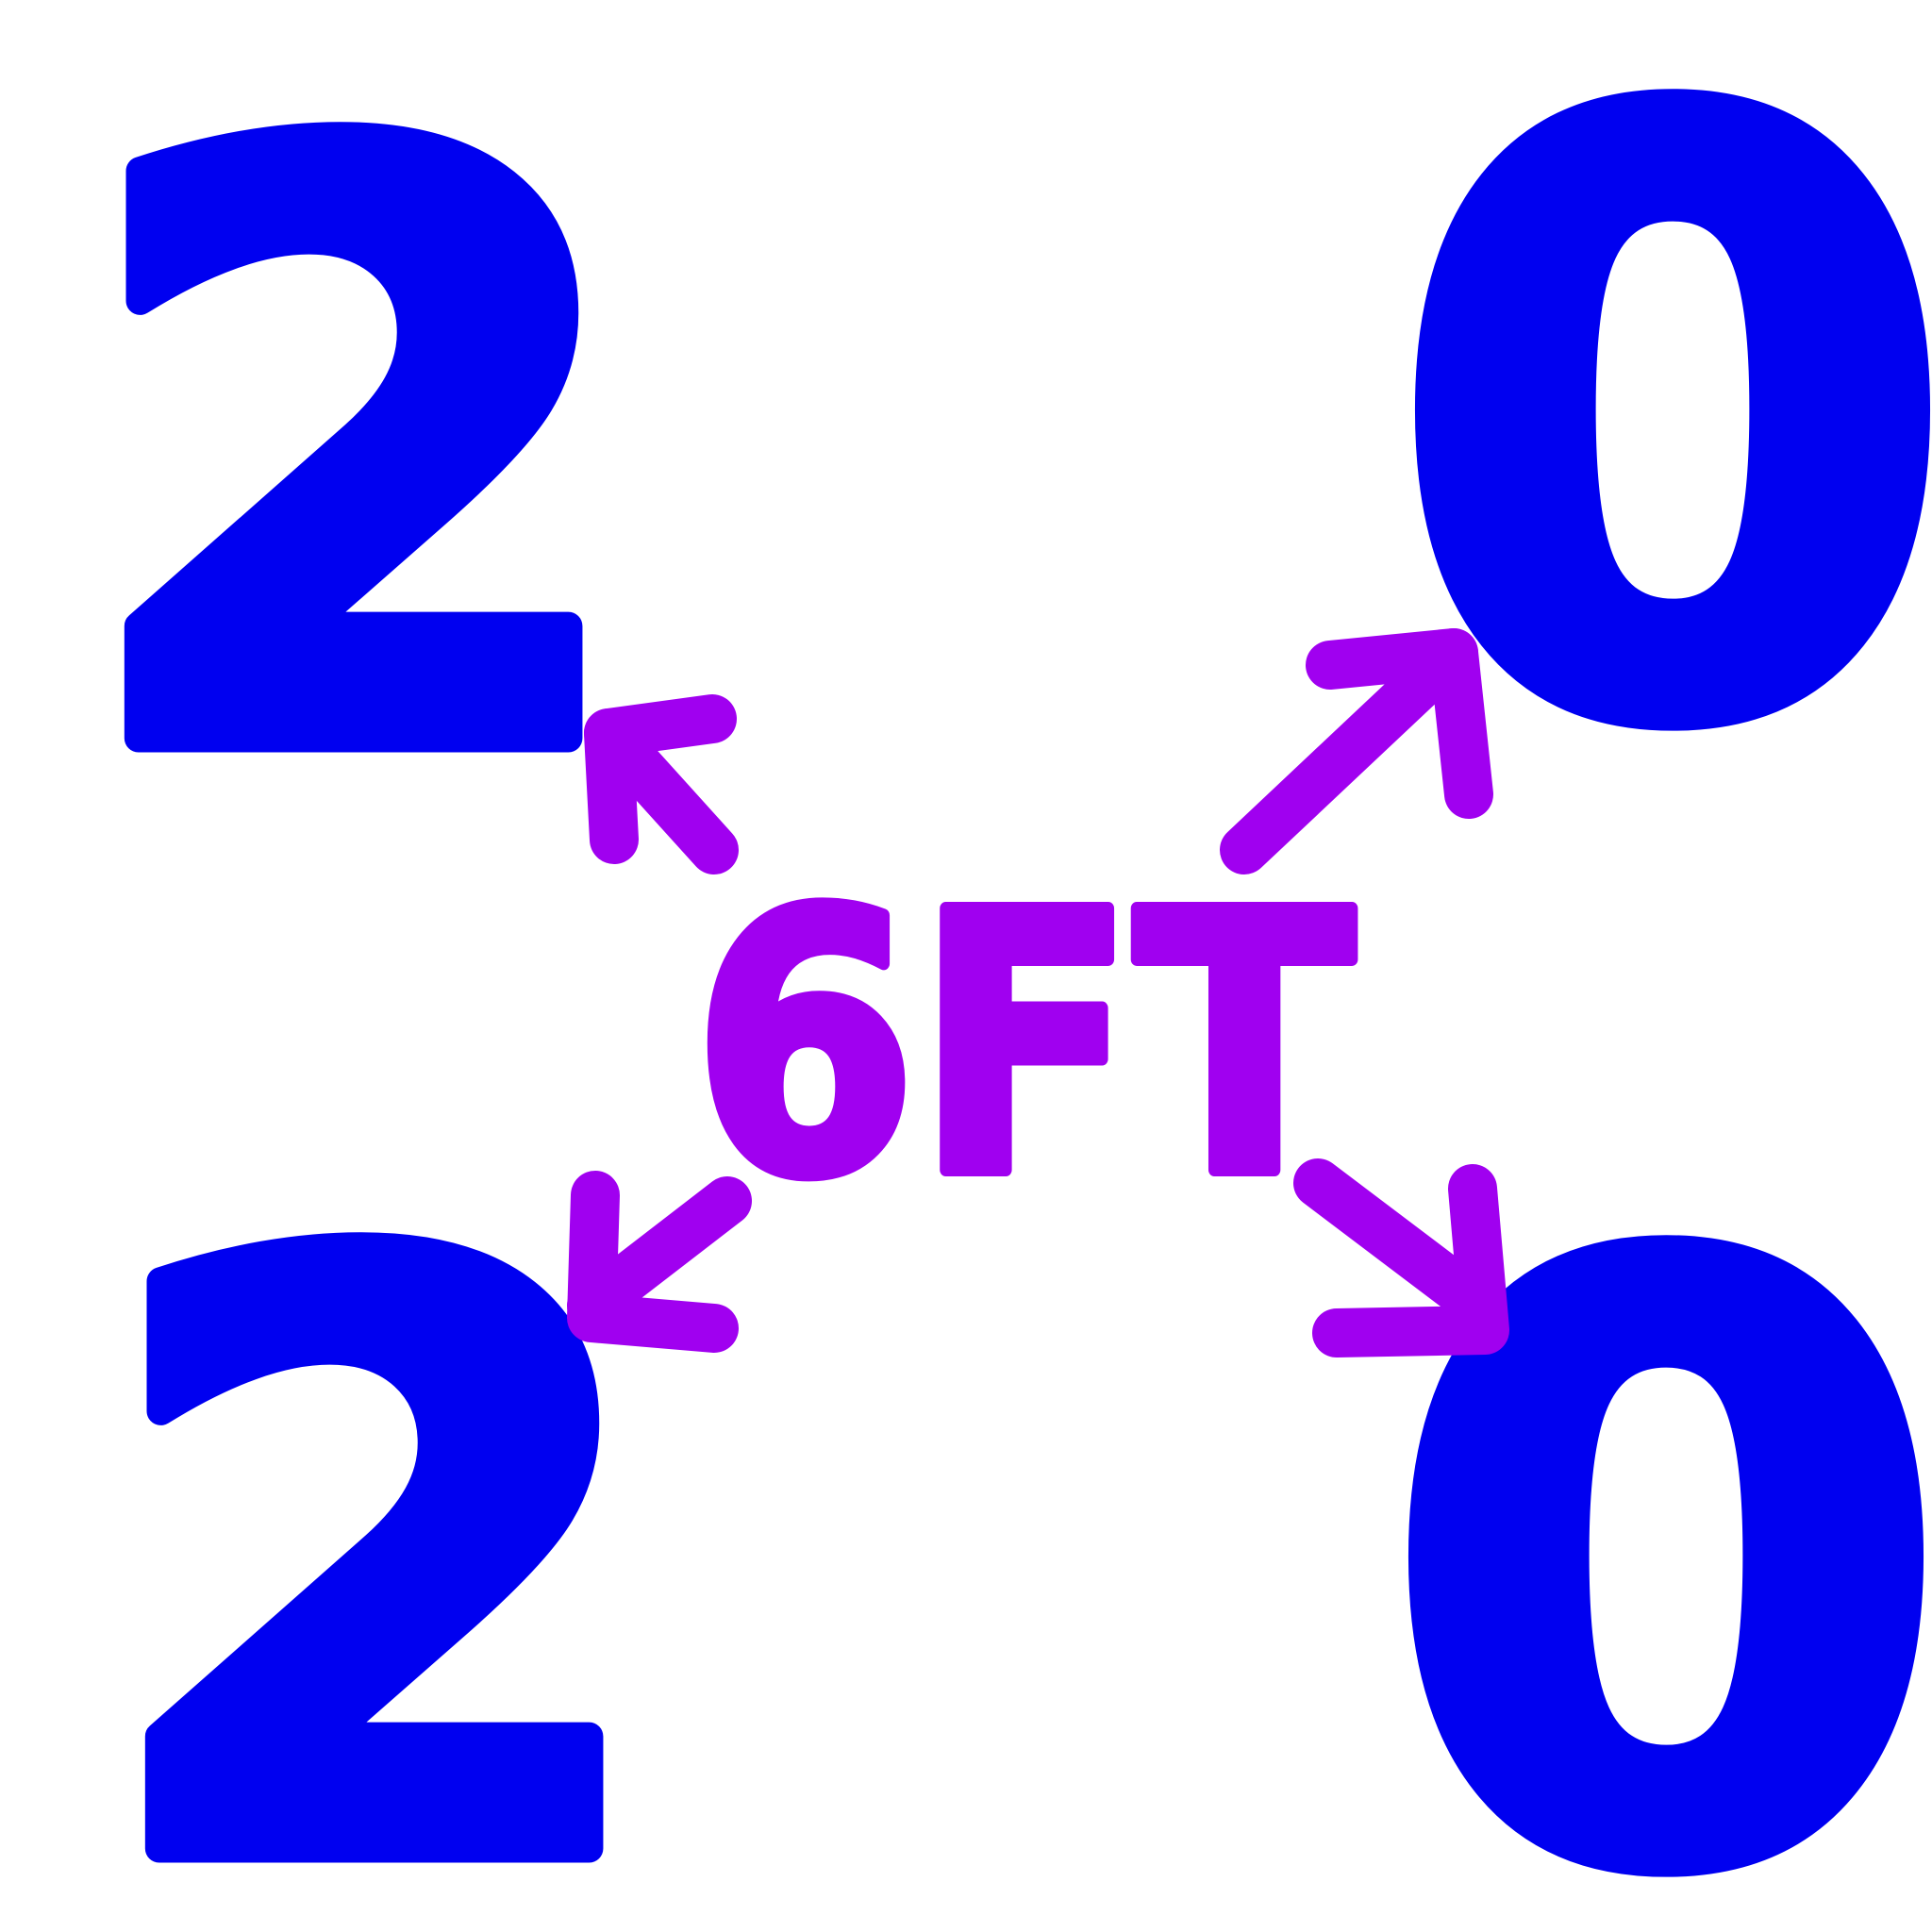 The width and height of the screenshot is (1932, 1932). I want to click on digit-top-left: 2, so click(357, 465).